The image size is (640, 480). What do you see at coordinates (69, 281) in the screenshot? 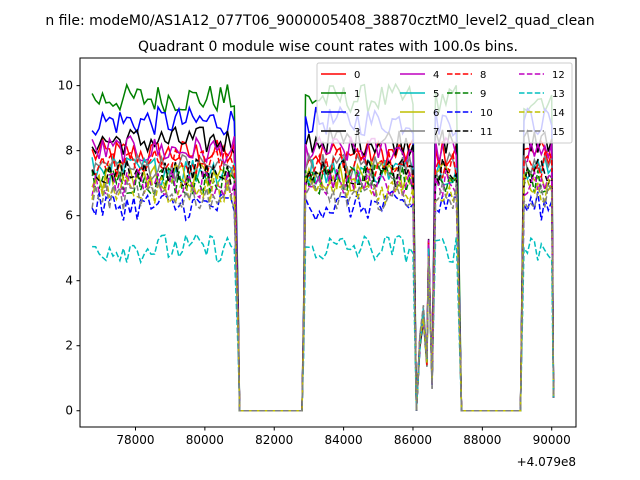
I see `y-tick-label: 4` at bounding box center [69, 281].